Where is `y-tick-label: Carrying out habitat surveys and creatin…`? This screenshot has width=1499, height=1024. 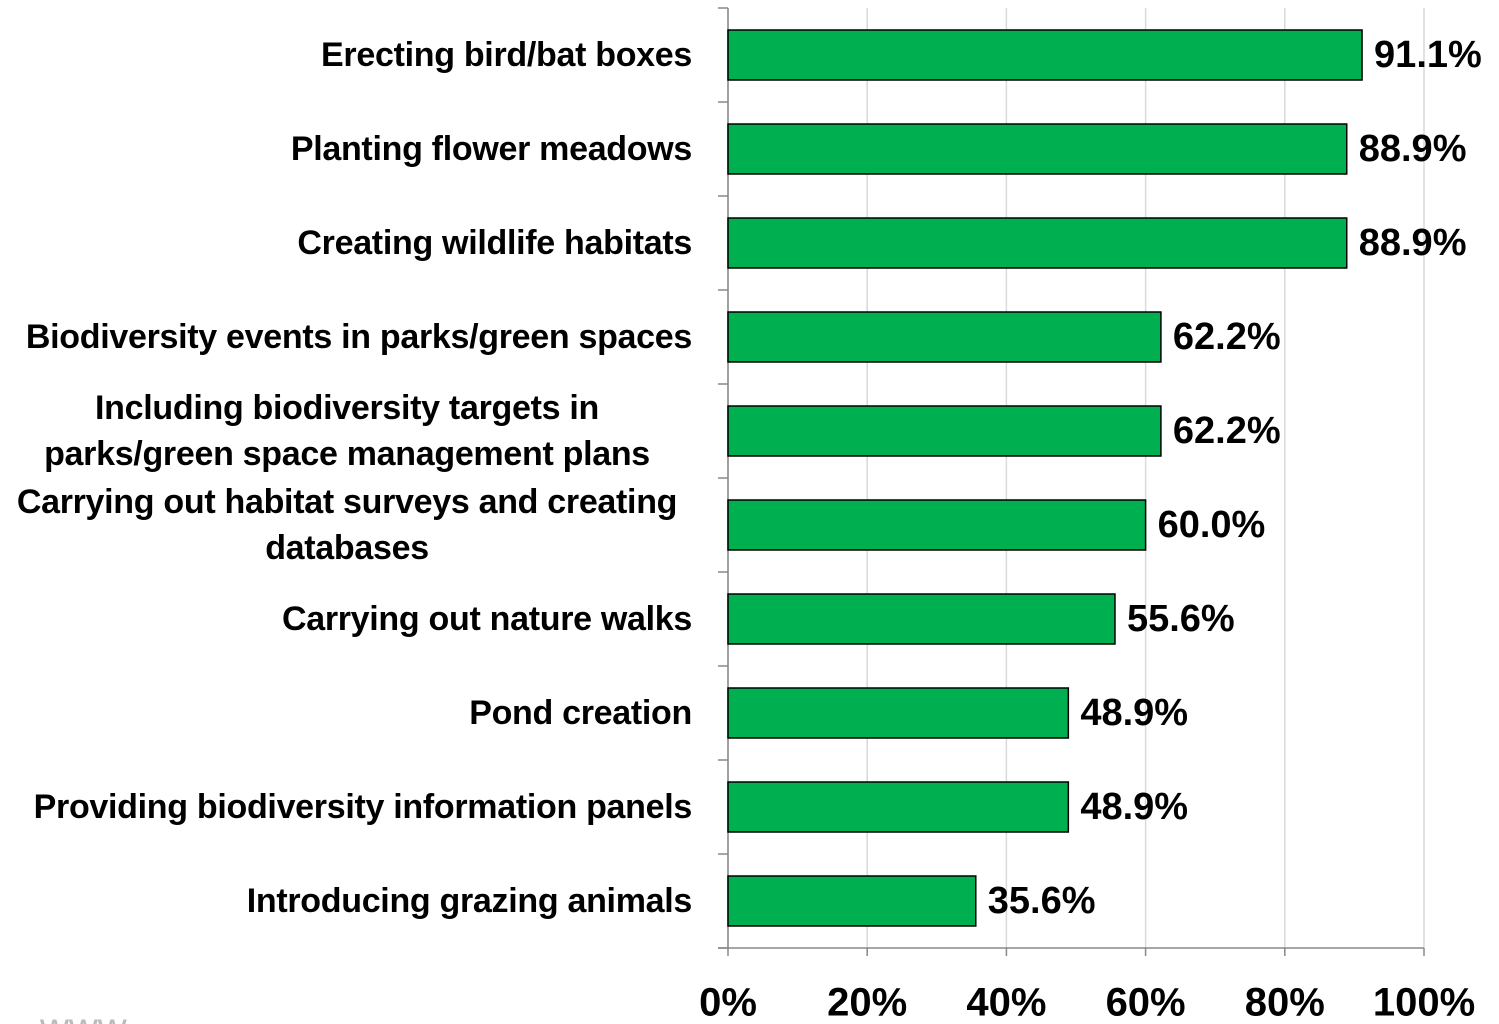 y-tick-label: Carrying out habitat surveys and creatin… is located at coordinates (347, 525).